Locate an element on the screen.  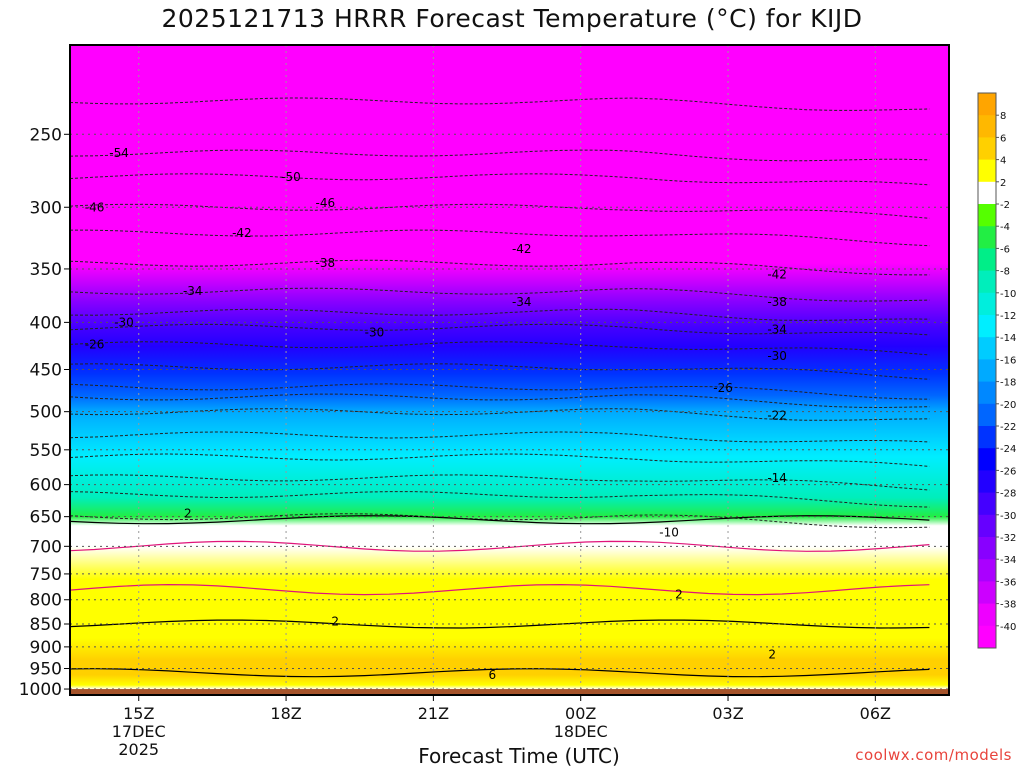
y-tick-label: 550 is located at coordinates (46, 451).